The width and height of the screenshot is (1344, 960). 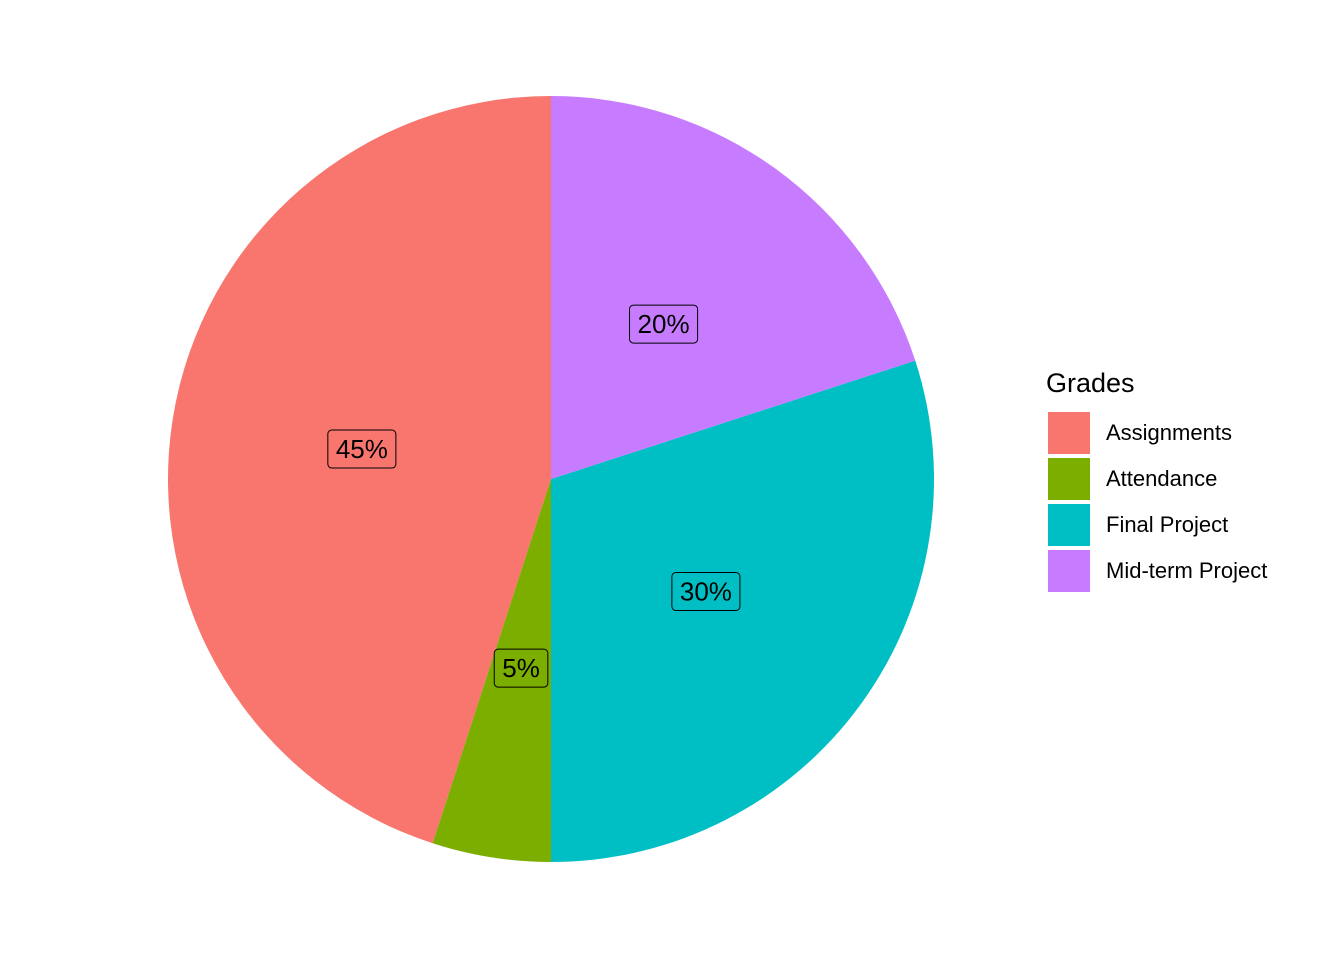 What do you see at coordinates (1090, 383) in the screenshot?
I see `legend-title: Grades` at bounding box center [1090, 383].